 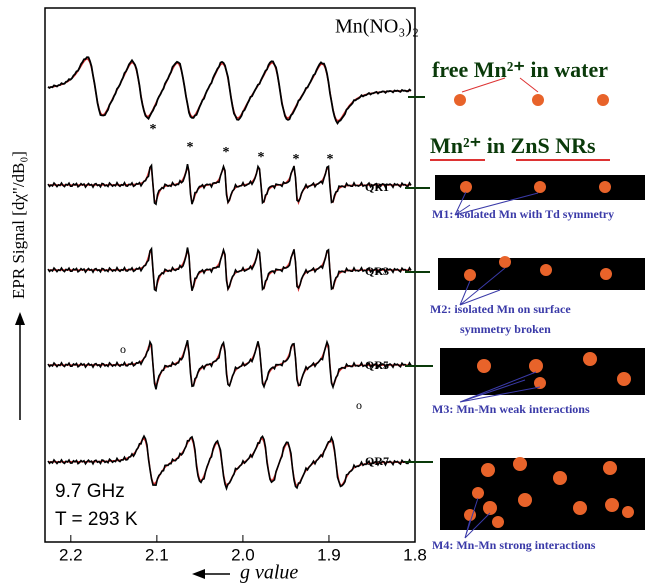 I want to click on model-label: M4: Mn-Mn strong interactions, so click(x=514, y=545).